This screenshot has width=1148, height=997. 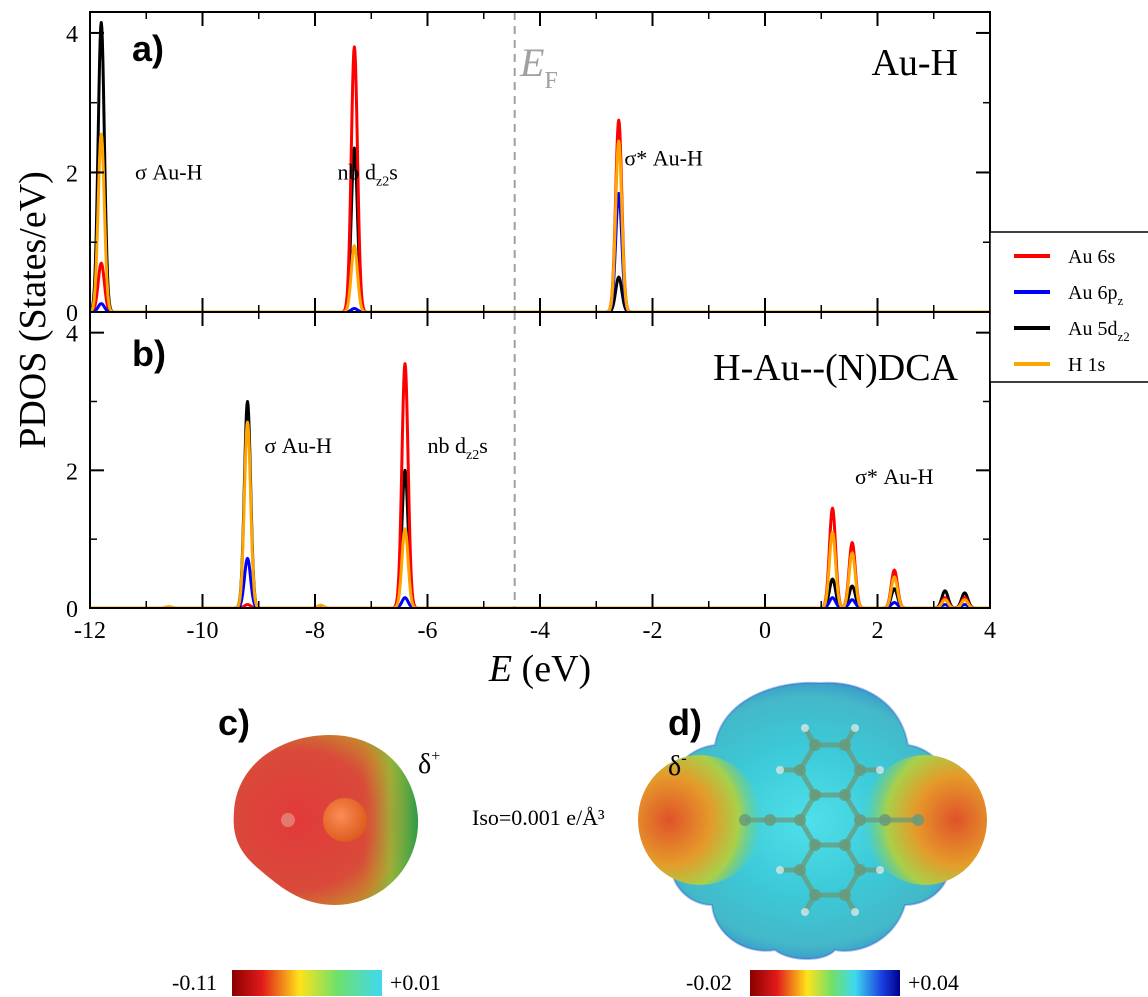 What do you see at coordinates (538, 67) in the screenshot?
I see `fermi-label: EF` at bounding box center [538, 67].